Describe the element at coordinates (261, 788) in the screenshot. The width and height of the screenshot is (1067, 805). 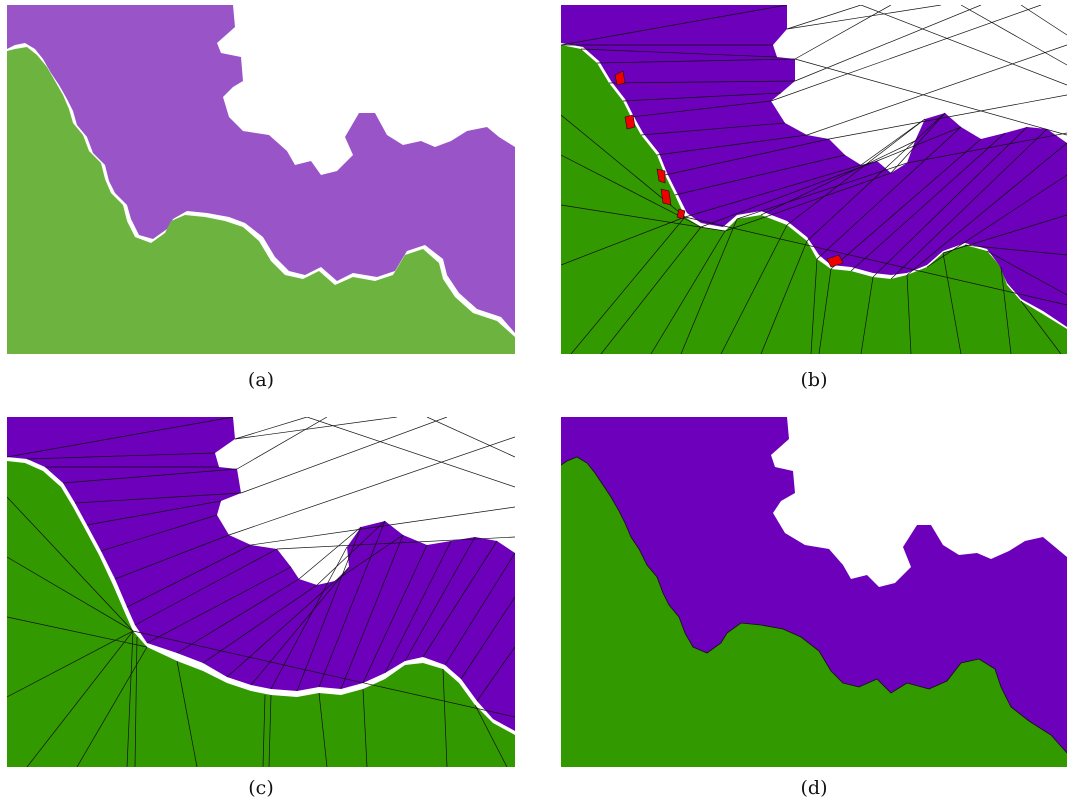
I see `panel-c-caption: (c)` at that location.